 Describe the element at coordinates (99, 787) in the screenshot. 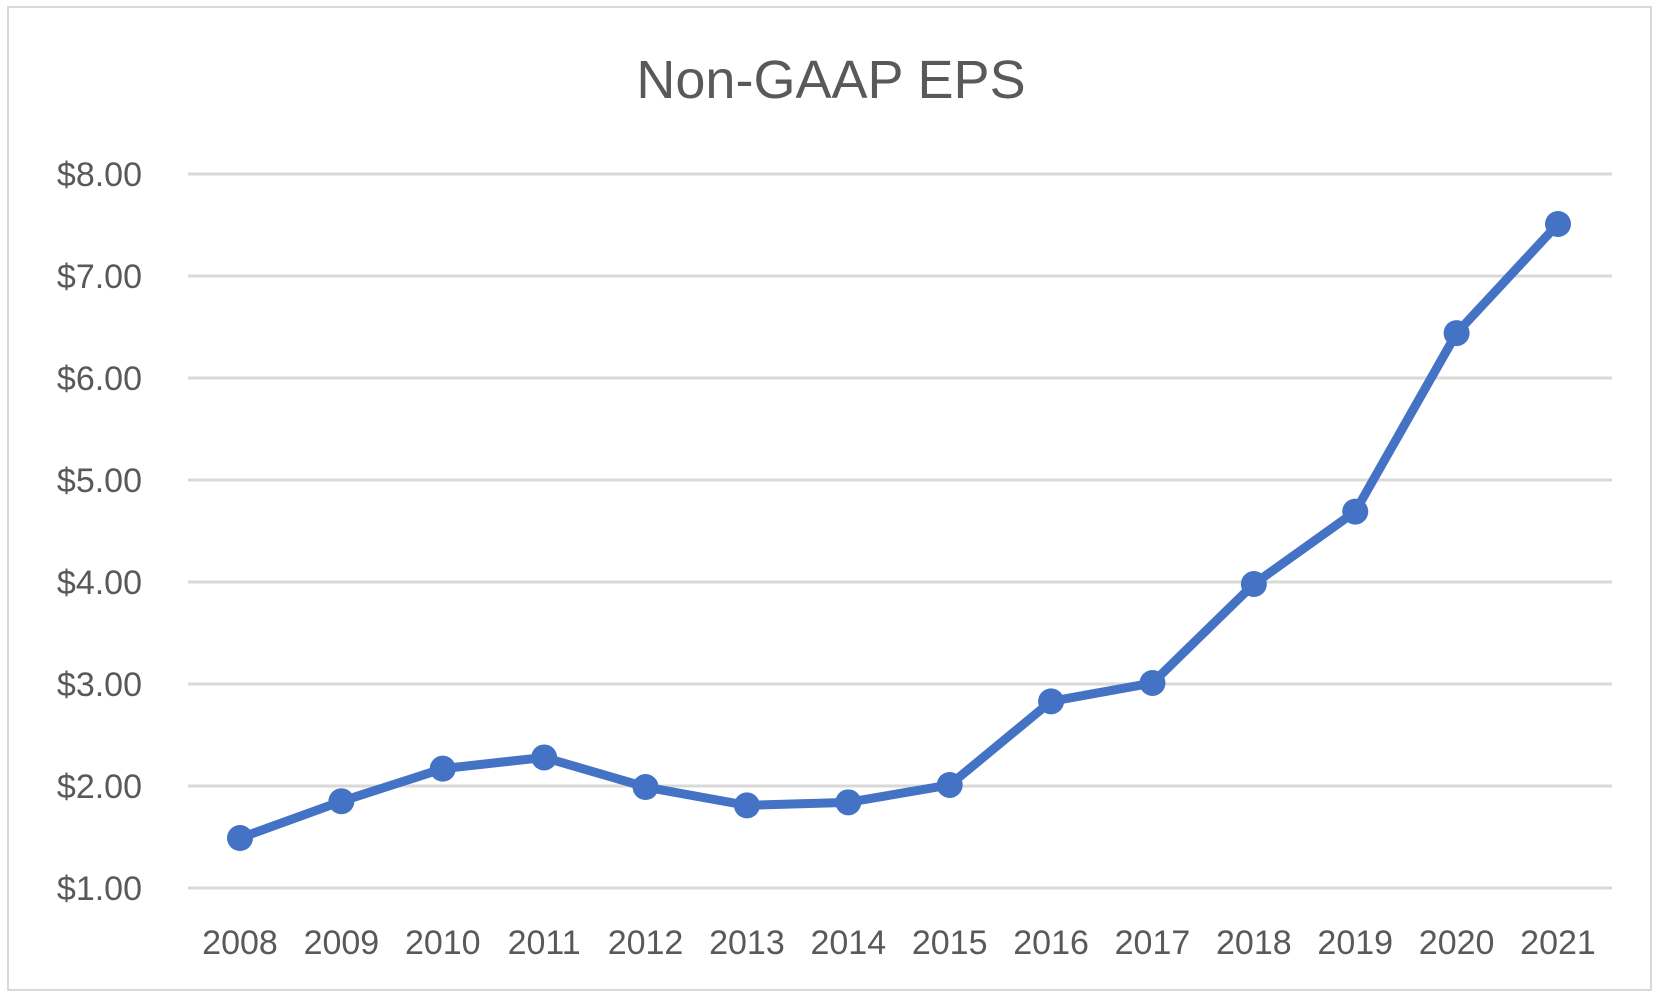

I see `y-tick-label: $2.00` at that location.